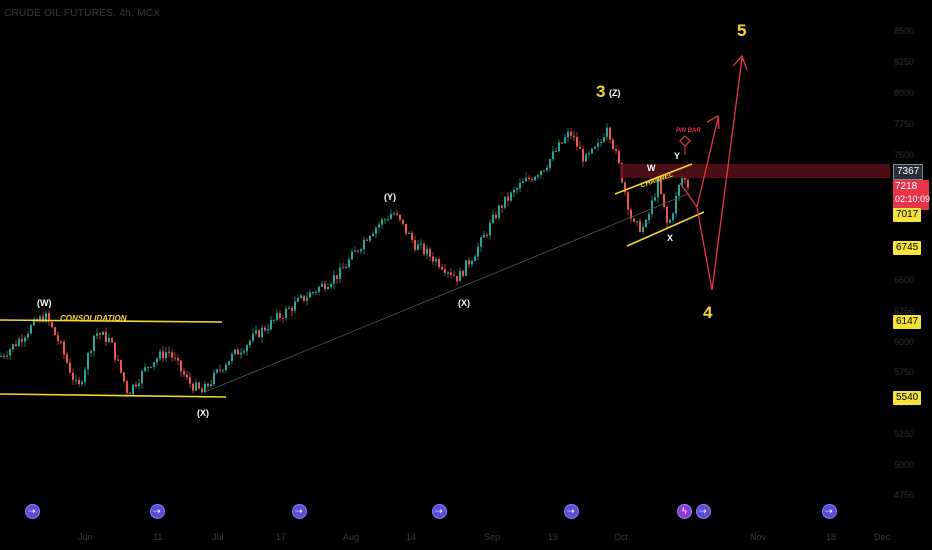  What do you see at coordinates (704, 248) in the screenshot?
I see `projection-wave4-line` at bounding box center [704, 248].